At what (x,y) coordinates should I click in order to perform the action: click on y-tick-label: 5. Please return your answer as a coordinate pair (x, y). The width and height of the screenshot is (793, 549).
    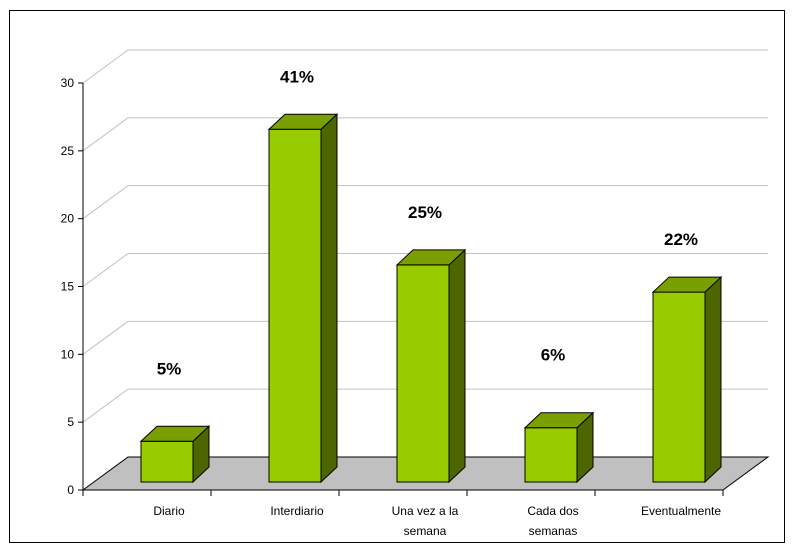
    Looking at the image, I should click on (70, 422).